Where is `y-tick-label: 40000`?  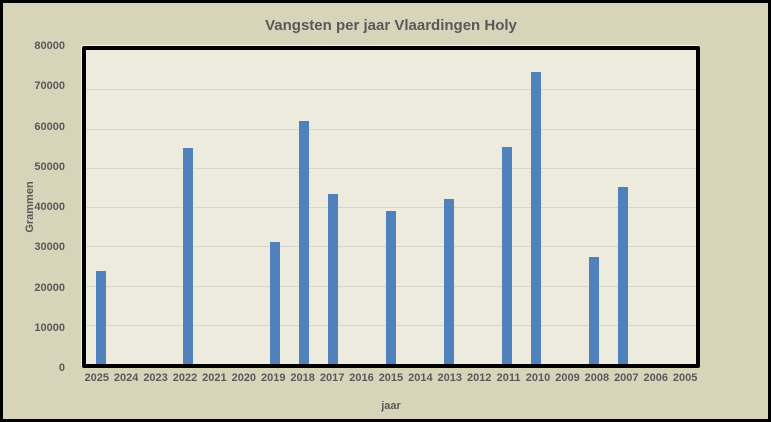
y-tick-label: 40000 is located at coordinates (49, 207).